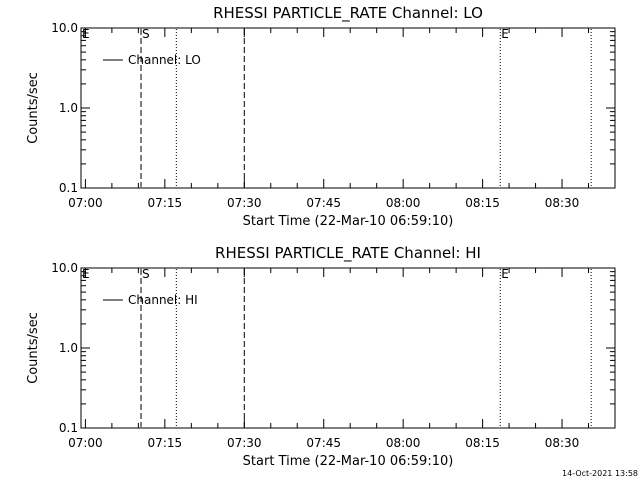 Image resolution: width=640 pixels, height=480 pixels. I want to click on legend-label: Channel: LO, so click(164, 60).